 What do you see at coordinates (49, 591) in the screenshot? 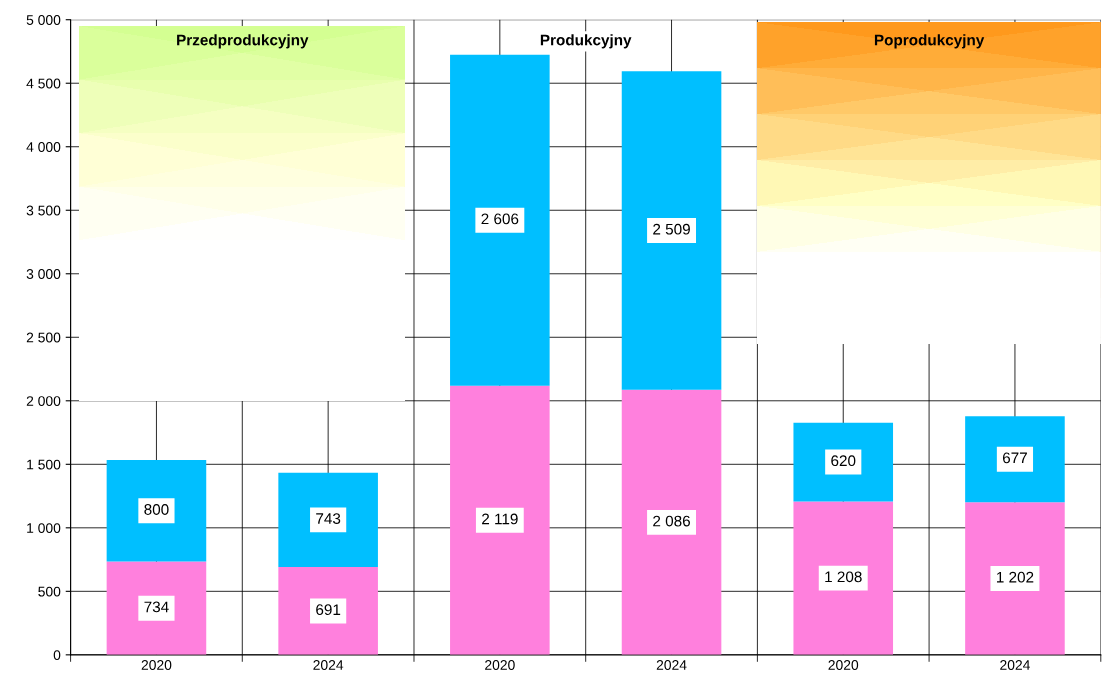
I see `y-tick-label: 500` at bounding box center [49, 591].